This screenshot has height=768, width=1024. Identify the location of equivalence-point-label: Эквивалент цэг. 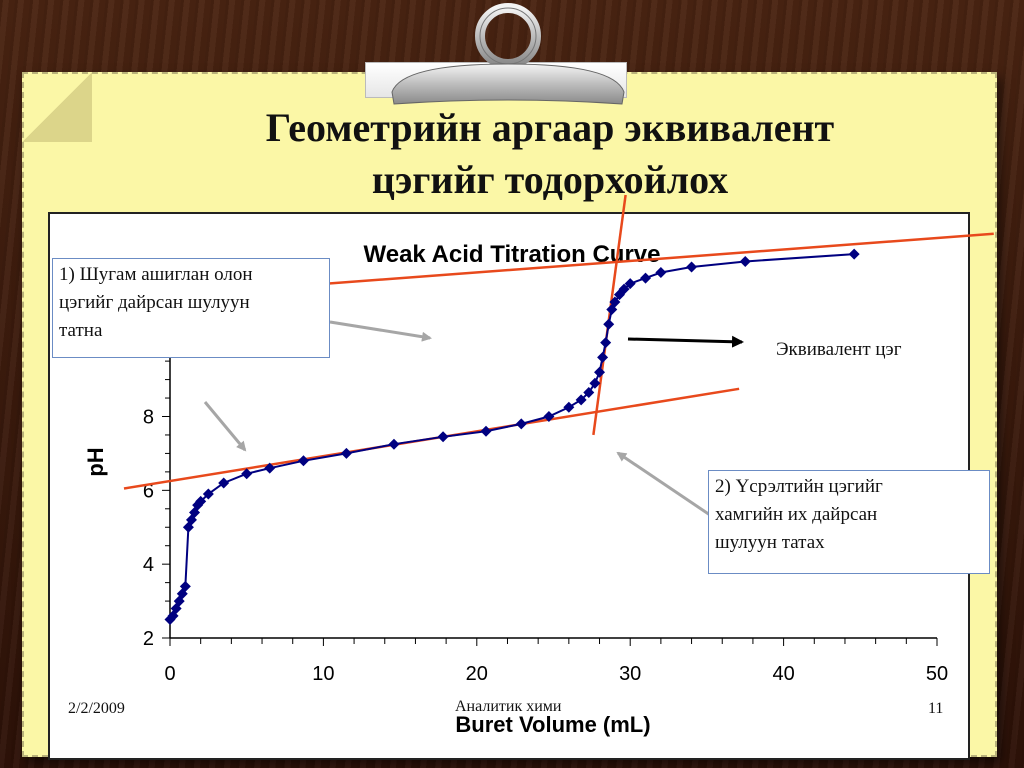
(860, 350).